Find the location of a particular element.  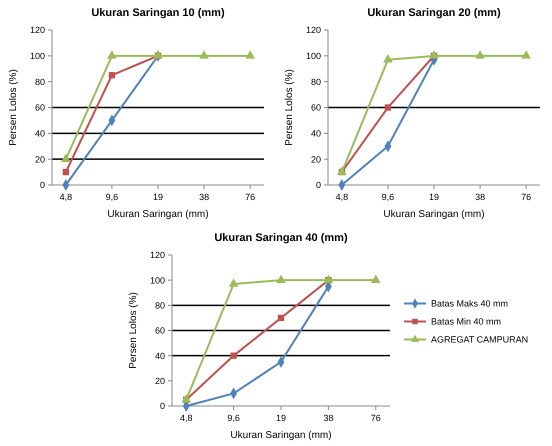

legend-label: AGREGAT CAMPURAN is located at coordinates (479, 339).